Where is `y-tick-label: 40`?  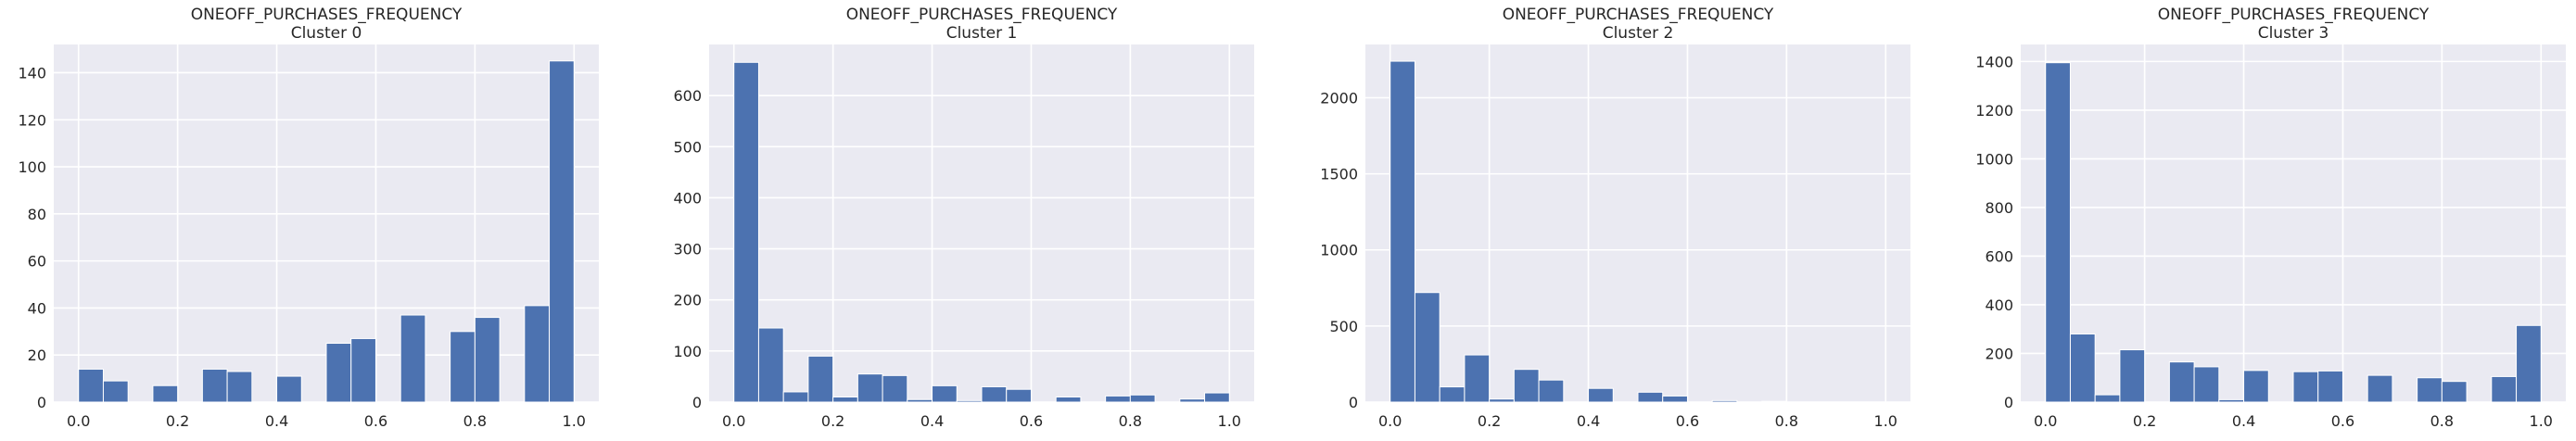 y-tick-label: 40 is located at coordinates (37, 308).